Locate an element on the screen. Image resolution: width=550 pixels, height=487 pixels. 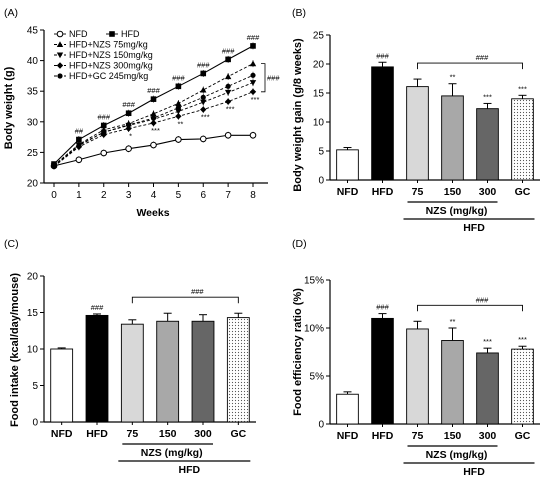
panel-b-tag: (B) is located at coordinates (299, 13).